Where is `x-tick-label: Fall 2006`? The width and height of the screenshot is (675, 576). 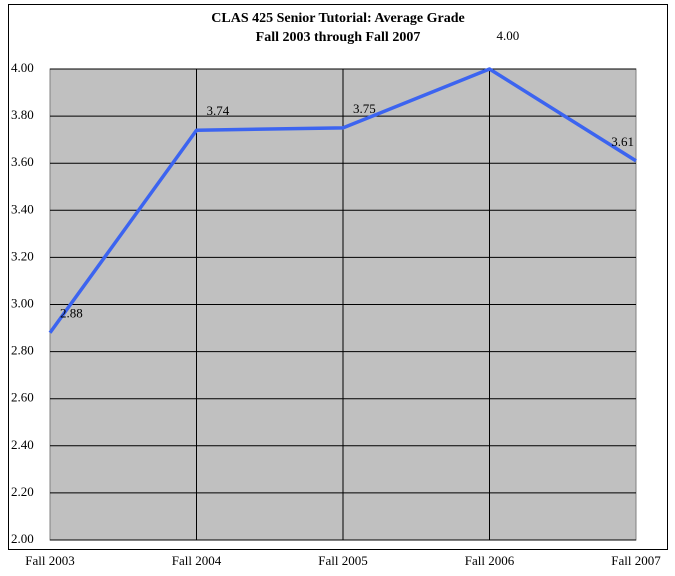
x-tick-label: Fall 2006 is located at coordinates (490, 560).